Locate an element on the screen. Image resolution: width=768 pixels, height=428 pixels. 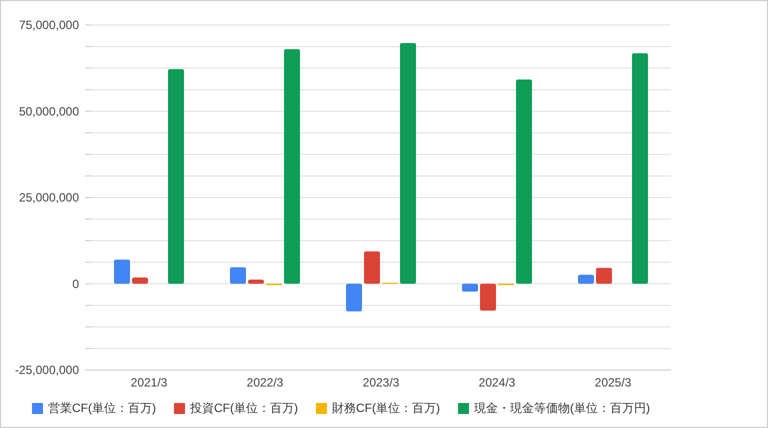
x-tick-label: 2024/3 is located at coordinates (497, 383).